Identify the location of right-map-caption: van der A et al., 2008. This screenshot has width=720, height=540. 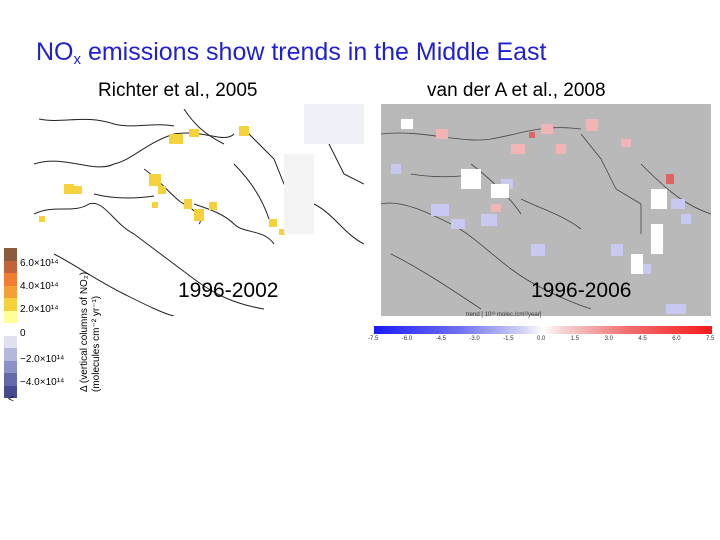
(516, 90).